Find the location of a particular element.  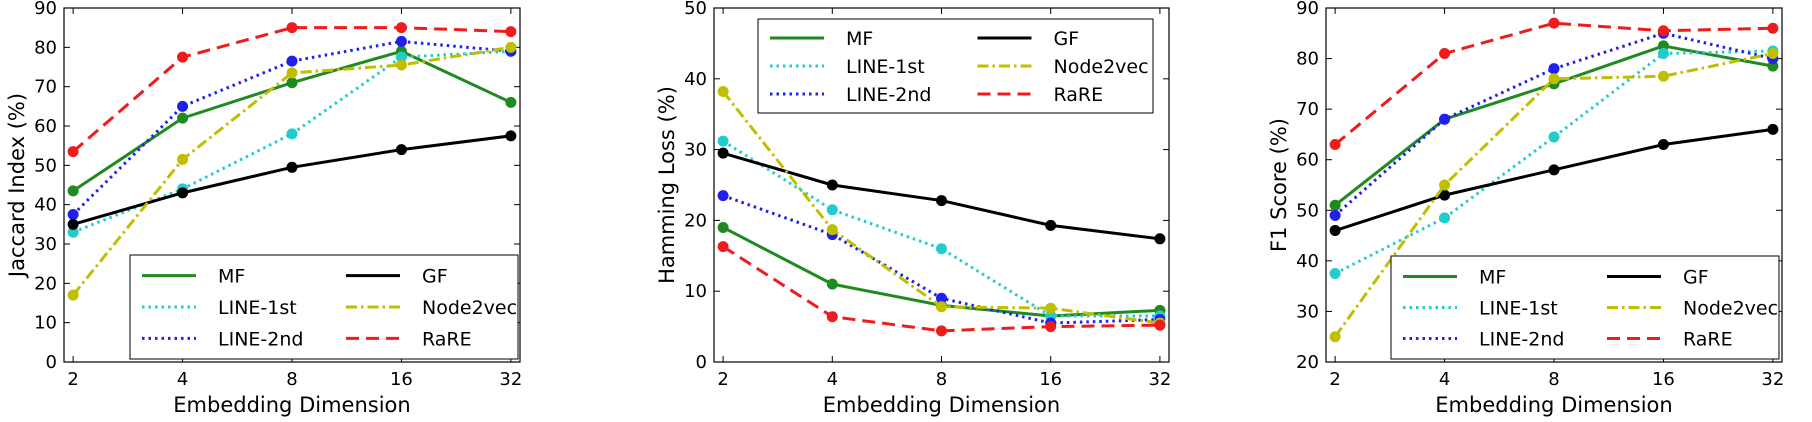

y-tick-label: 80 is located at coordinates (1307, 59).